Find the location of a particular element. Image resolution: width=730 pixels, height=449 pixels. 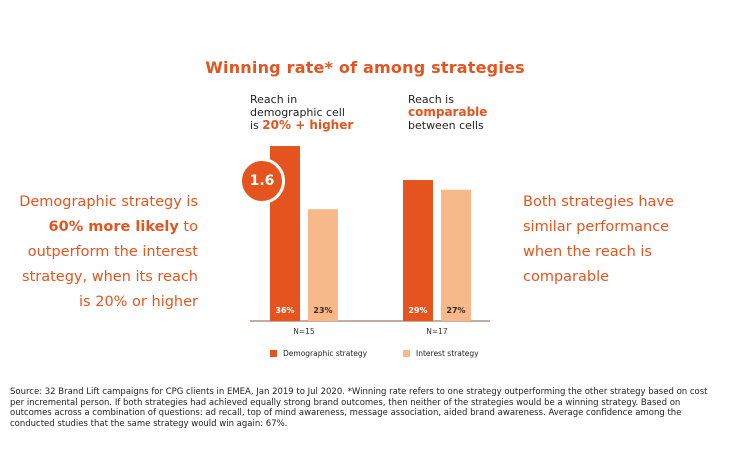

category-label-1: N=15 is located at coordinates (304, 331).